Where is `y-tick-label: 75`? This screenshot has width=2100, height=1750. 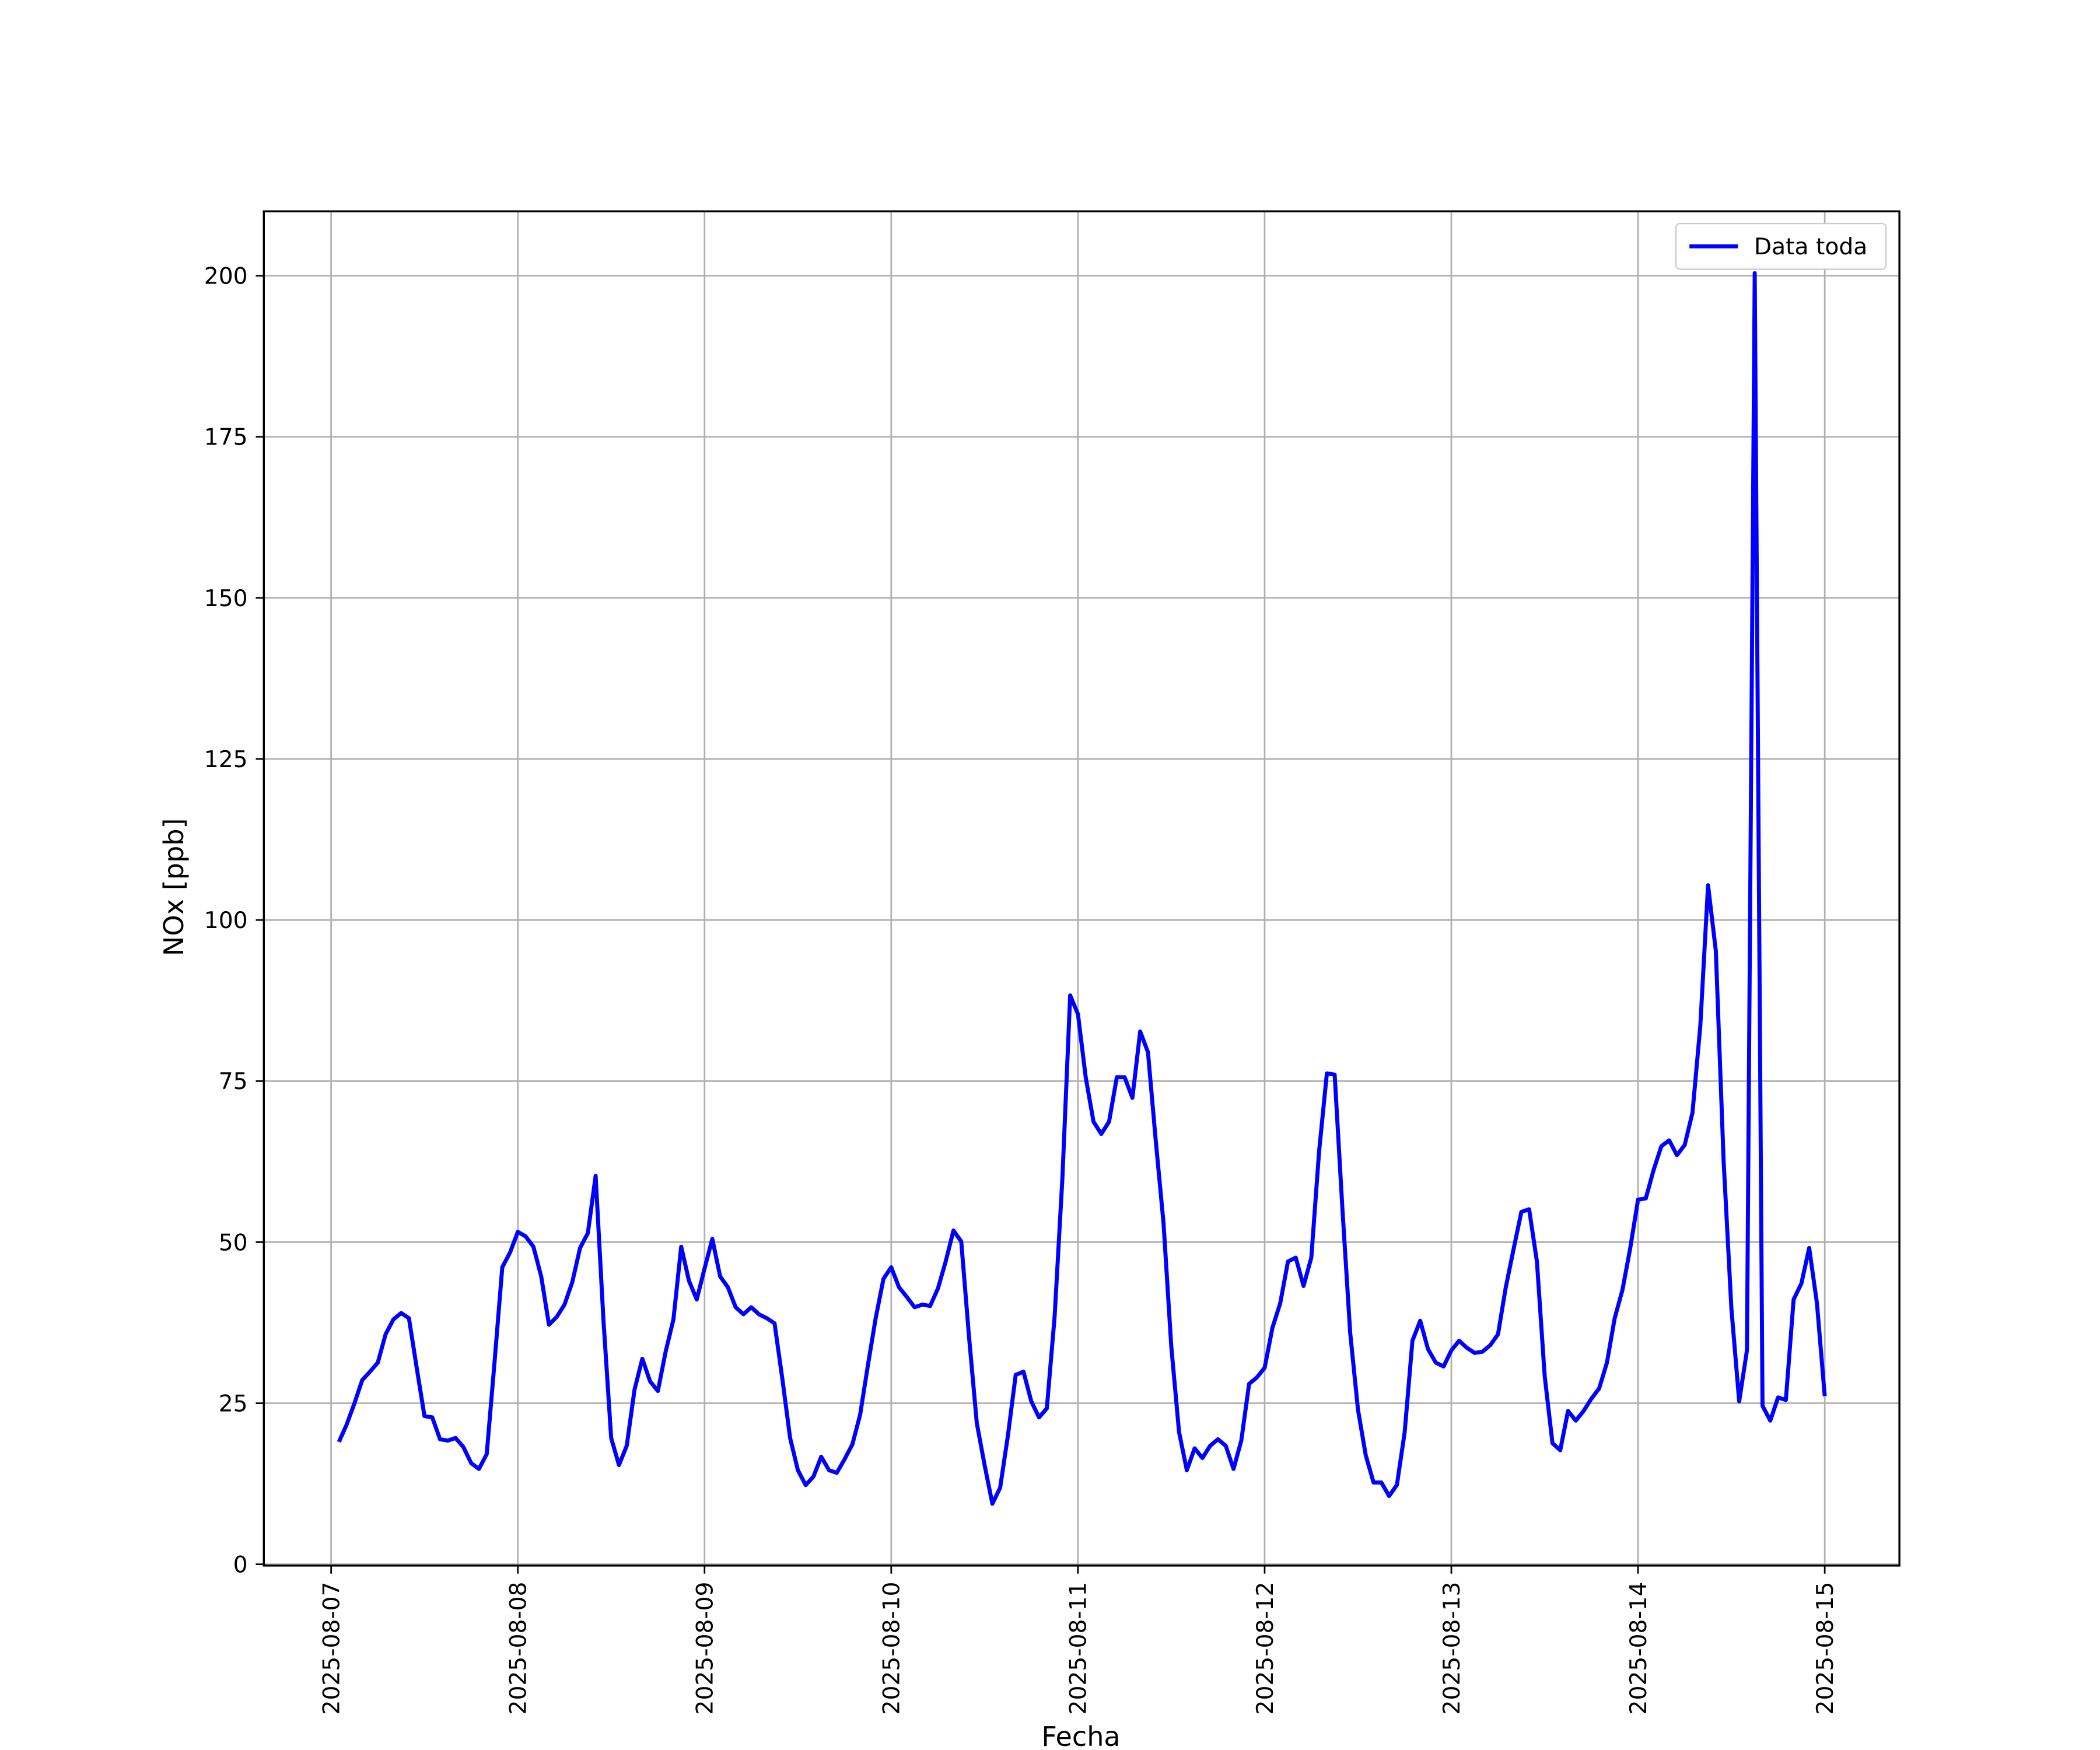
y-tick-label: 75 is located at coordinates (233, 1082).